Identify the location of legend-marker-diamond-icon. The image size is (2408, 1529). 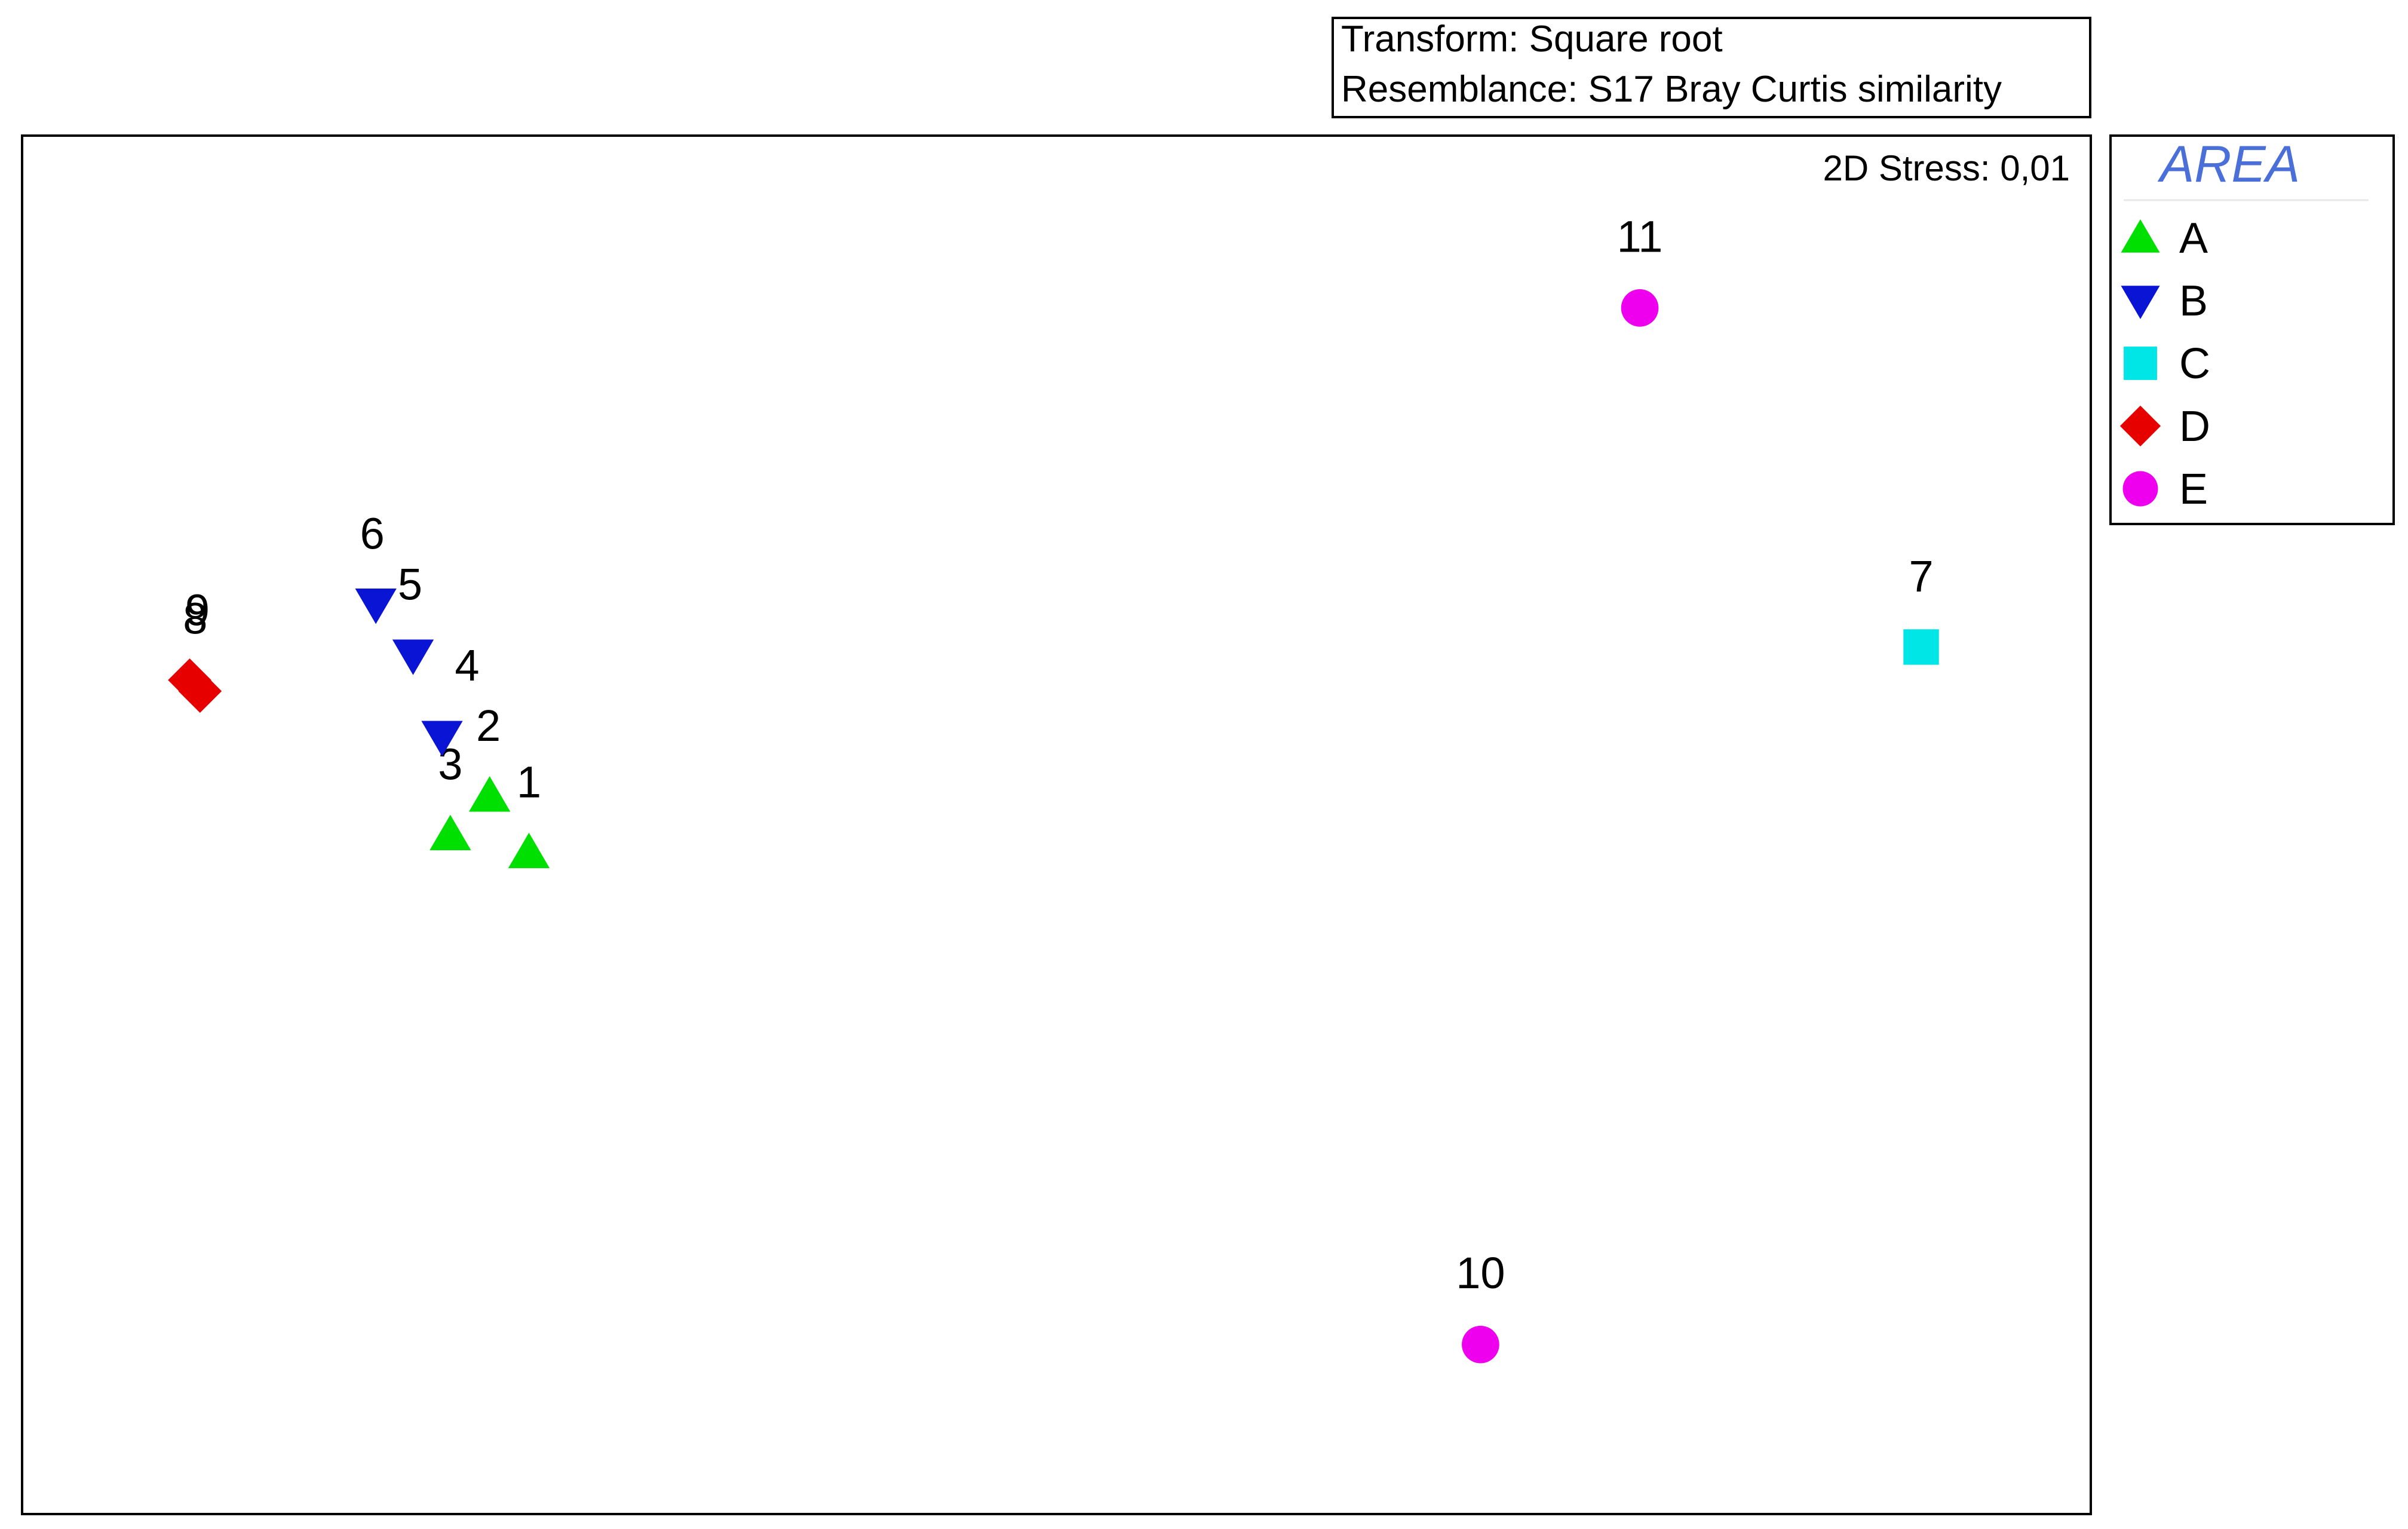
(2140, 426).